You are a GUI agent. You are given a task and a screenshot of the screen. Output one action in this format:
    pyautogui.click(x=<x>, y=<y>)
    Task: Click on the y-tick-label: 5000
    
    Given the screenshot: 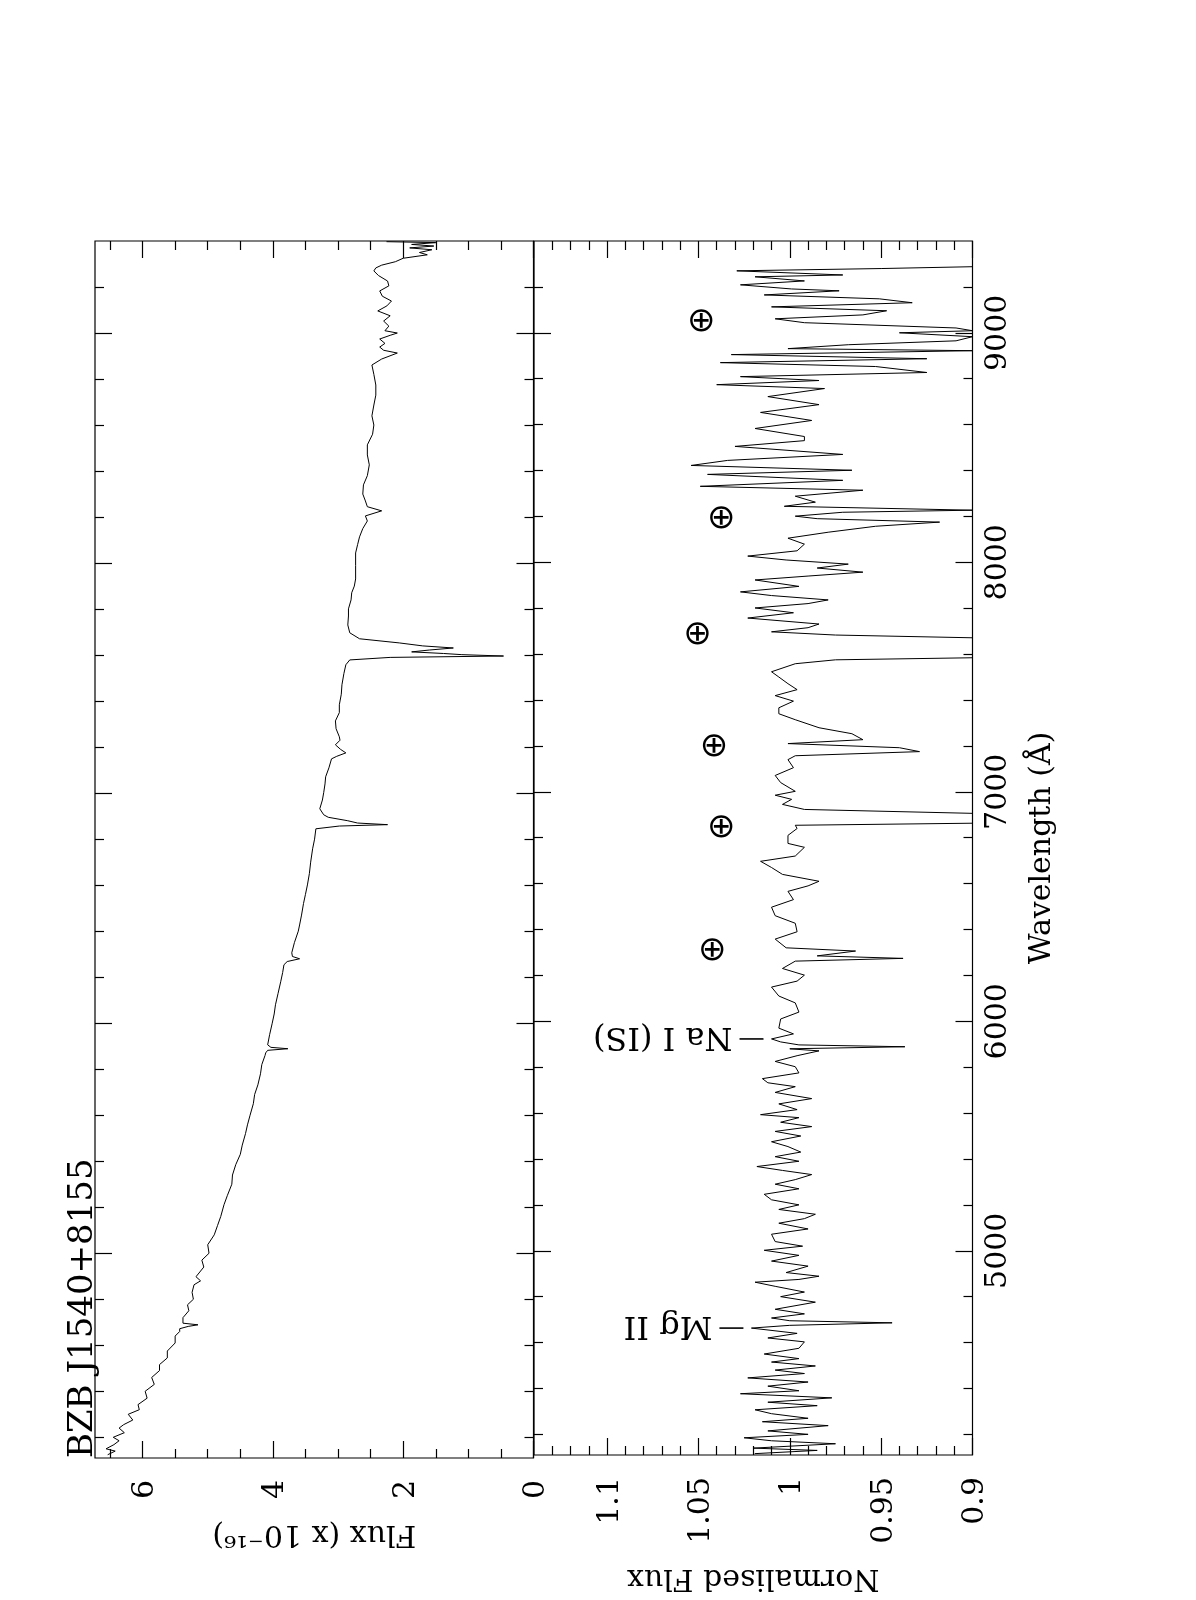 What is the action you would take?
    pyautogui.click(x=995, y=1250)
    